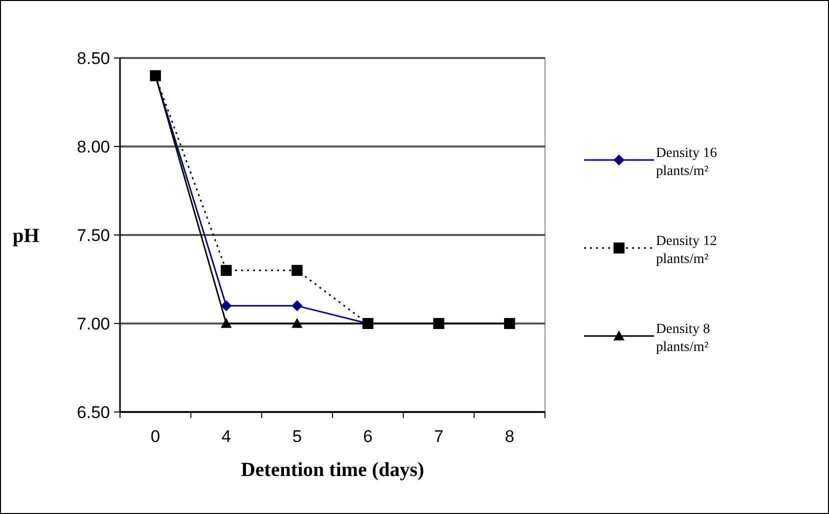 This screenshot has width=829, height=514. What do you see at coordinates (226, 436) in the screenshot?
I see `x-tick-label: 4` at bounding box center [226, 436].